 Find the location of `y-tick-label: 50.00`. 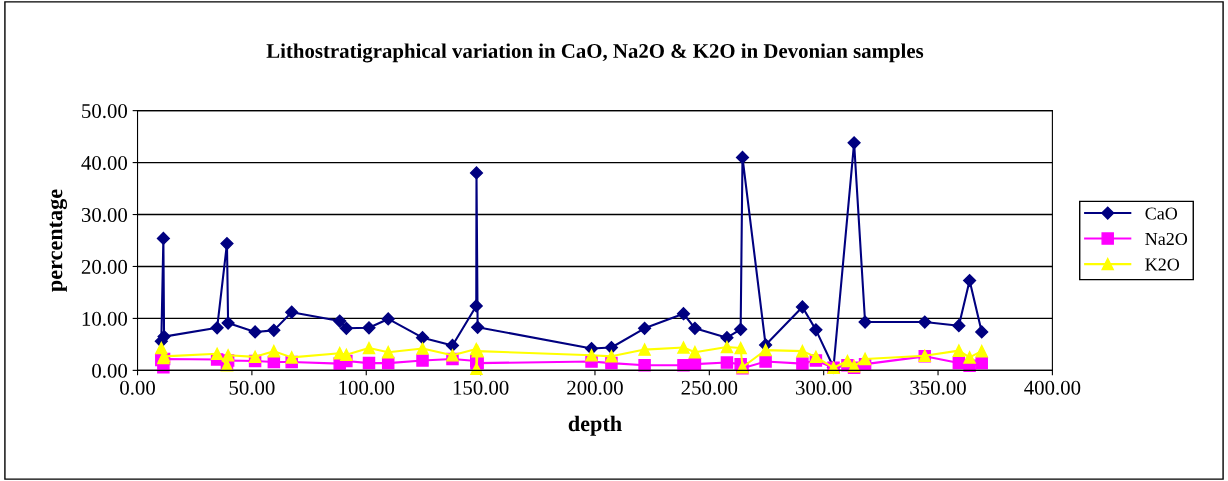

y-tick-label: 50.00 is located at coordinates (105, 111).